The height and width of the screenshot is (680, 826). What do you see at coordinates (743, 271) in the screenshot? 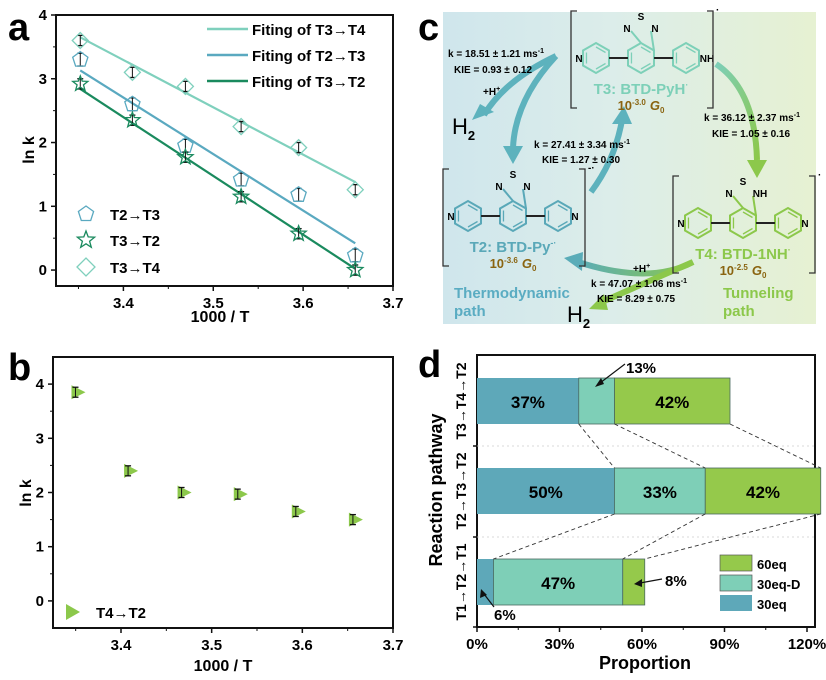
I see `conductance-label: 10-2.5 G0` at bounding box center [743, 271].